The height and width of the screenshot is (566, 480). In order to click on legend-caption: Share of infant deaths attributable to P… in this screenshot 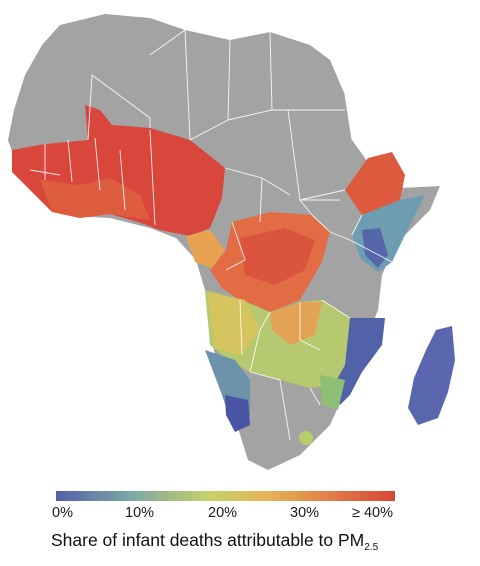, I will do `click(214, 541)`.